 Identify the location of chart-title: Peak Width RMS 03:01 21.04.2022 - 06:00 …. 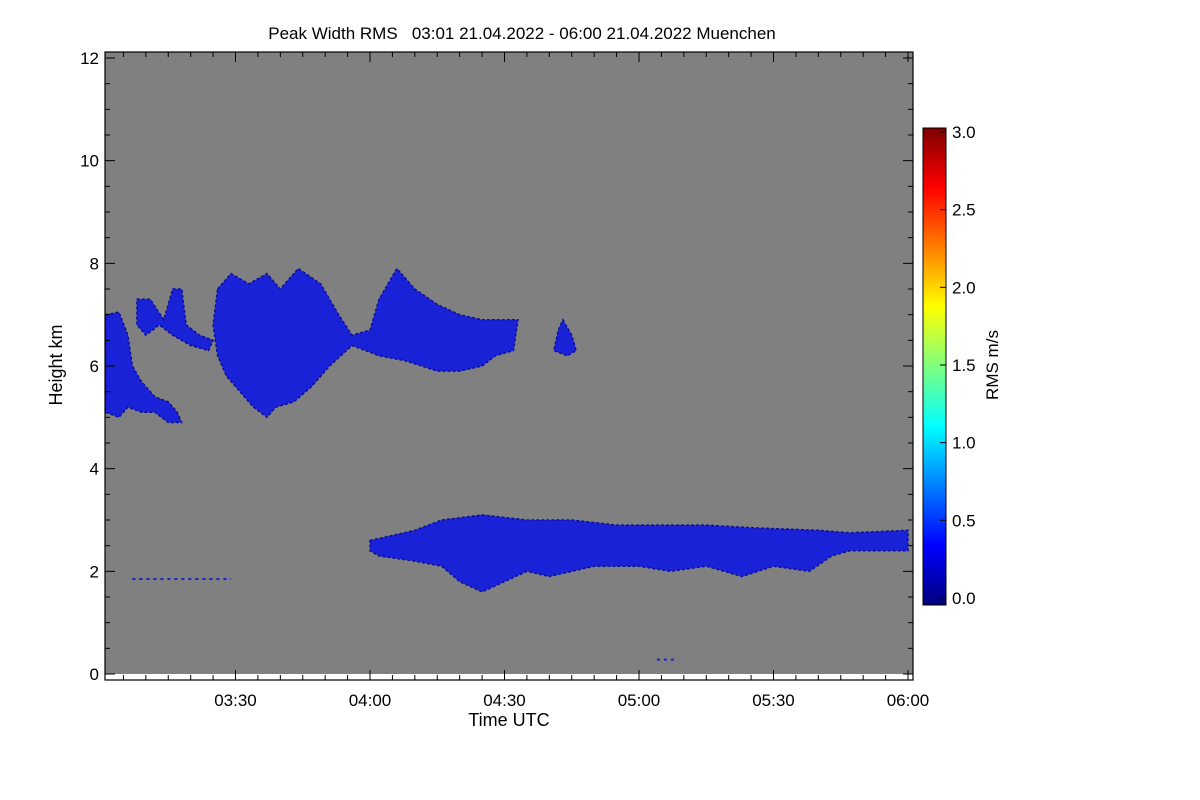
(522, 33).